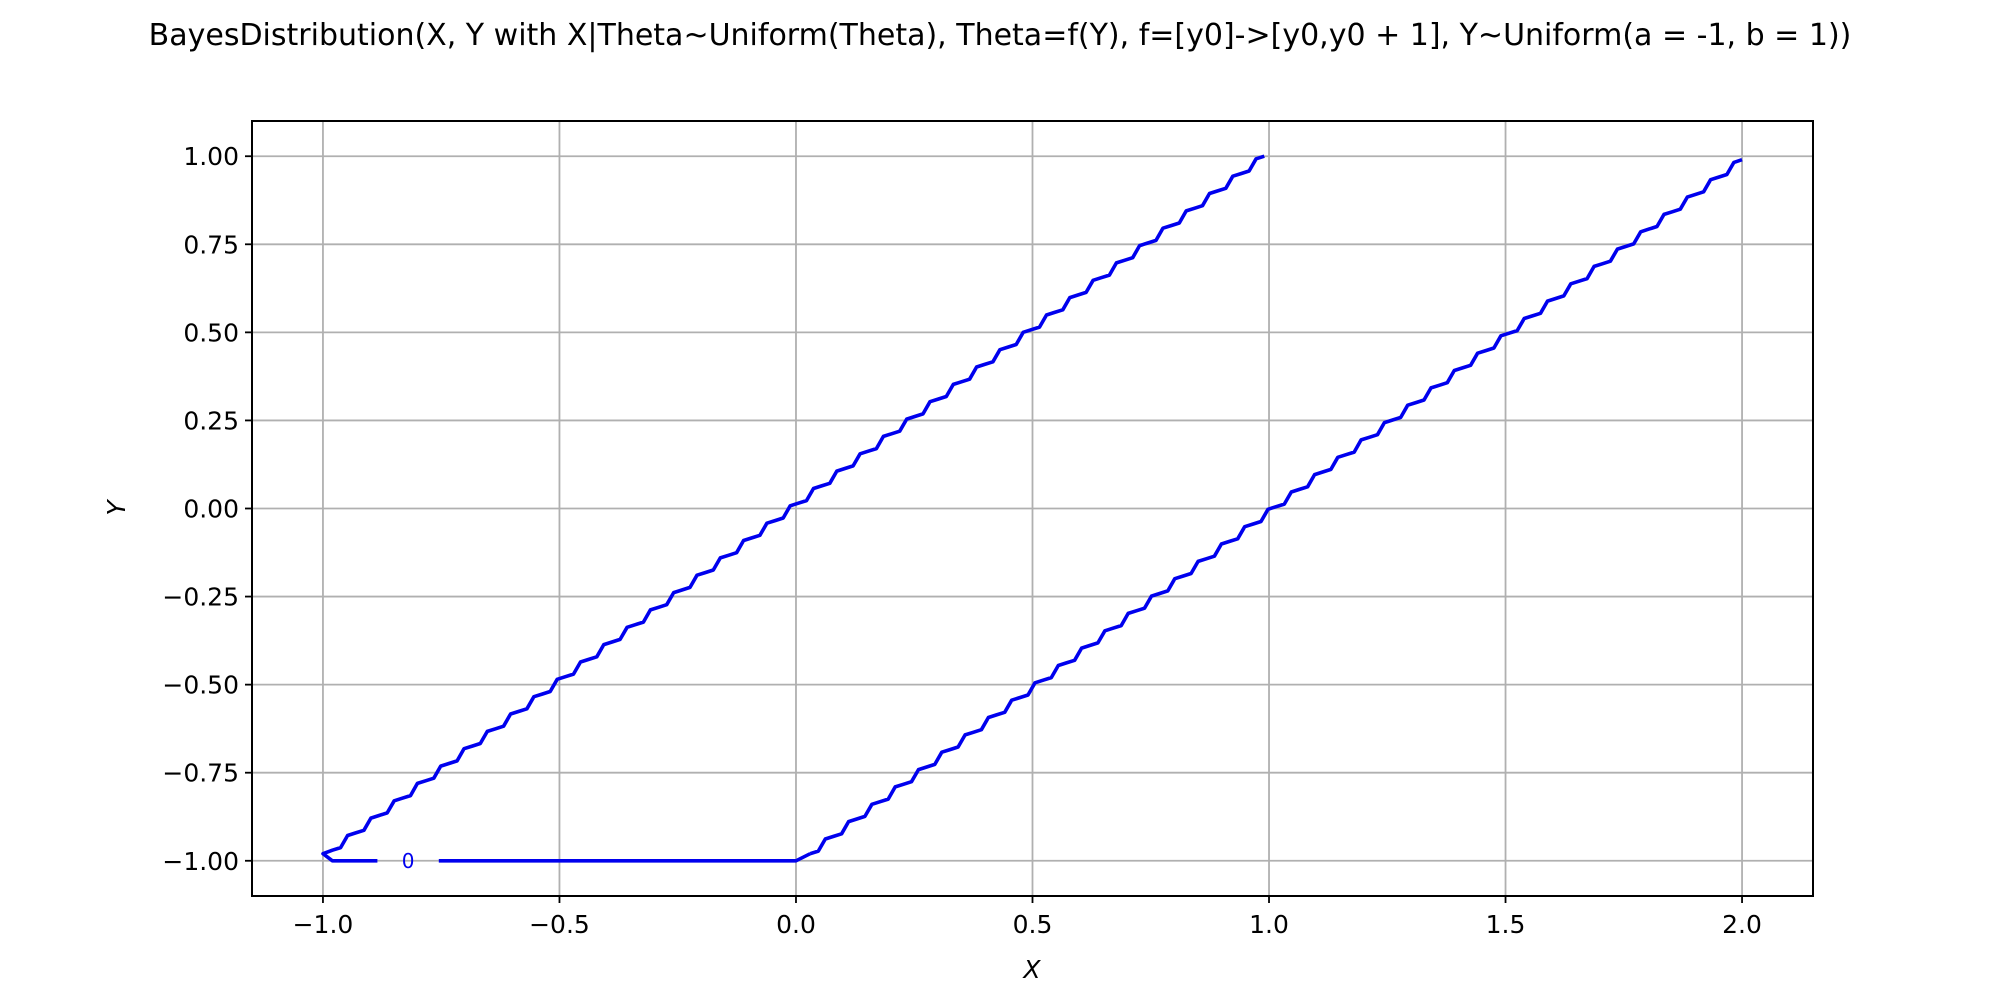 The width and height of the screenshot is (2000, 1000). What do you see at coordinates (559, 924) in the screenshot?
I see `x-tick-label: −0.5` at bounding box center [559, 924].